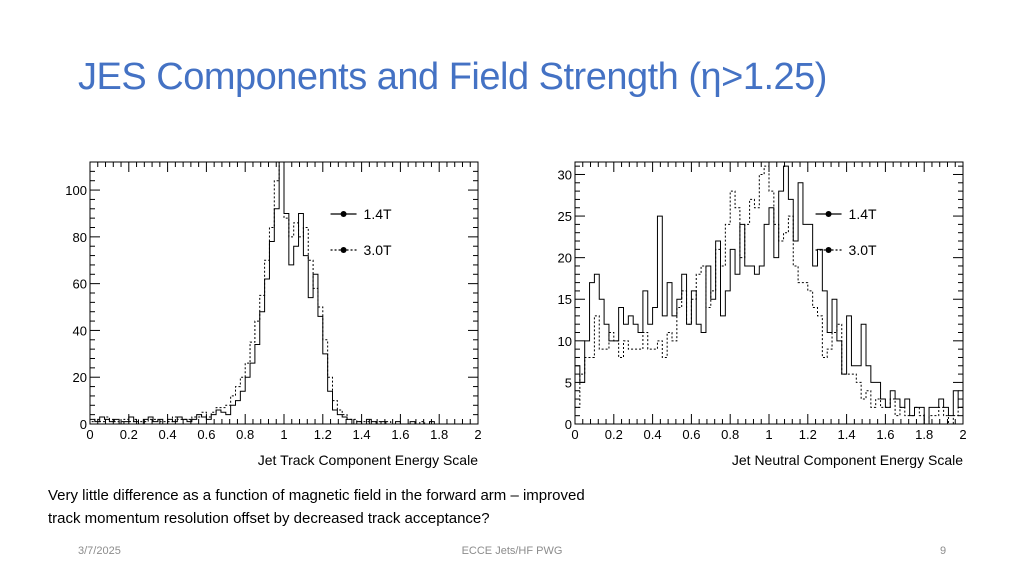  I want to click on x-axis-title: Jet Track Component Energy Scale, so click(368, 460).